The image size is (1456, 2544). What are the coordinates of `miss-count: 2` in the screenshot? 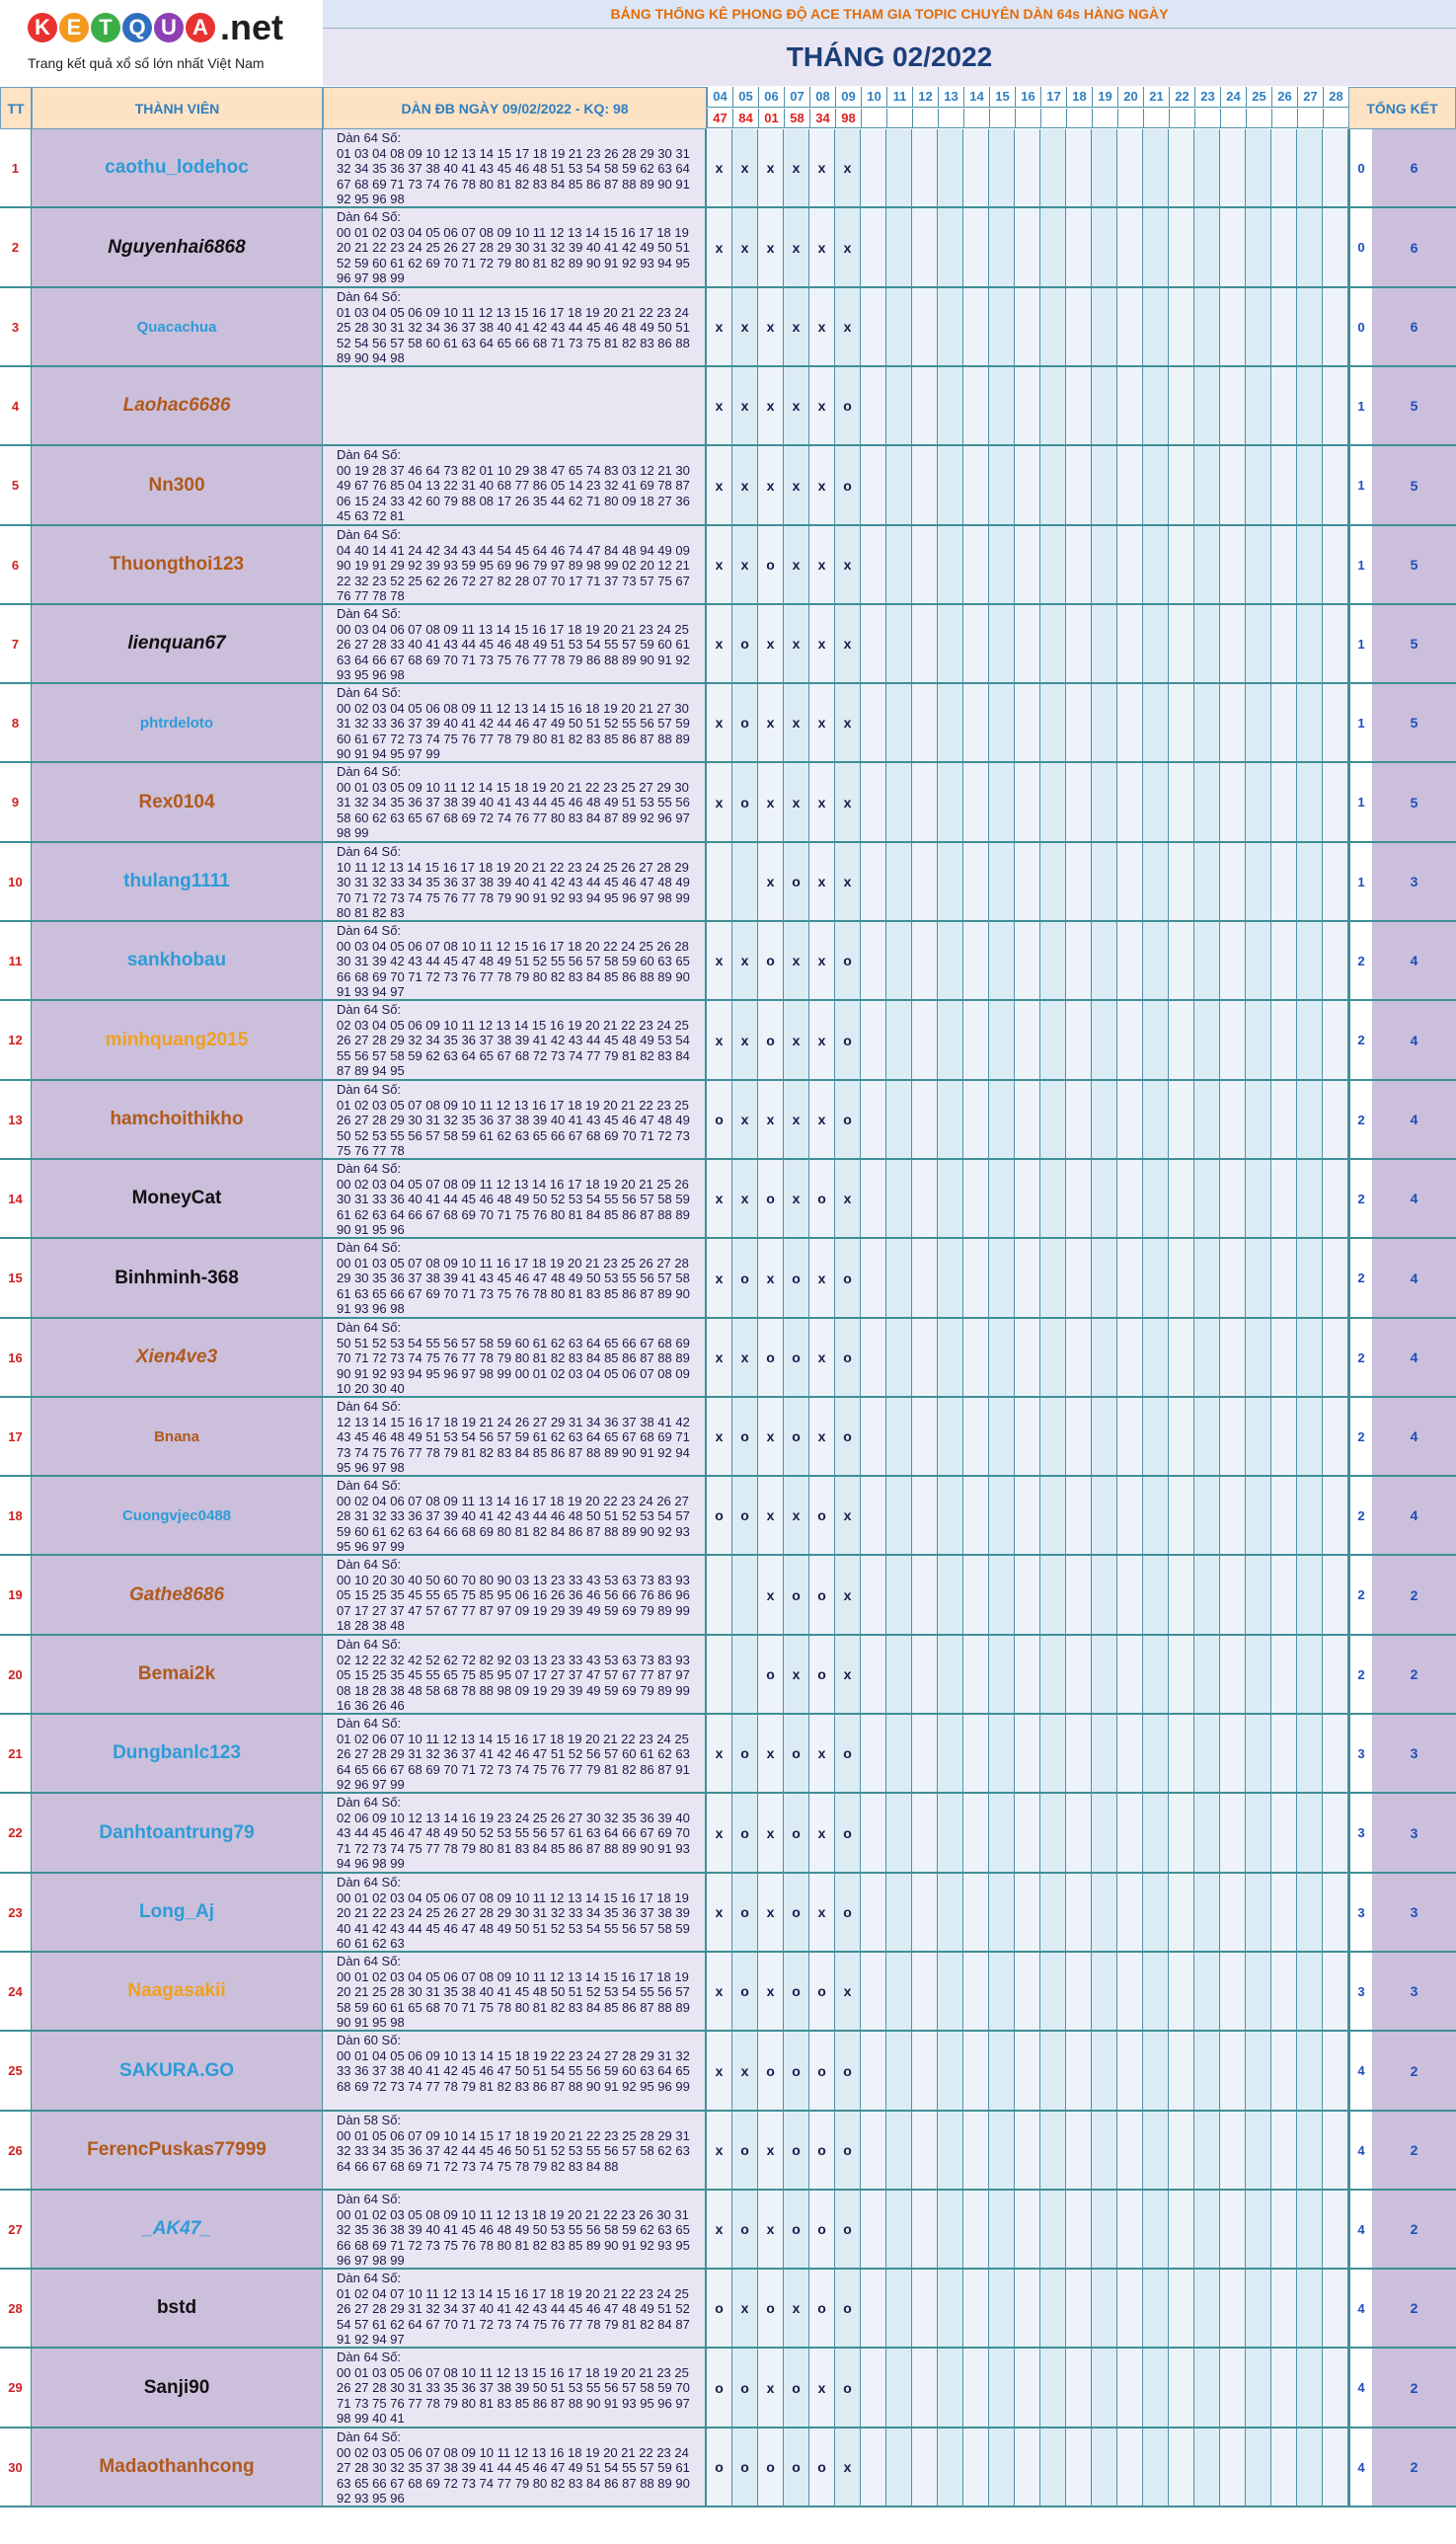 It's located at (1360, 1279).